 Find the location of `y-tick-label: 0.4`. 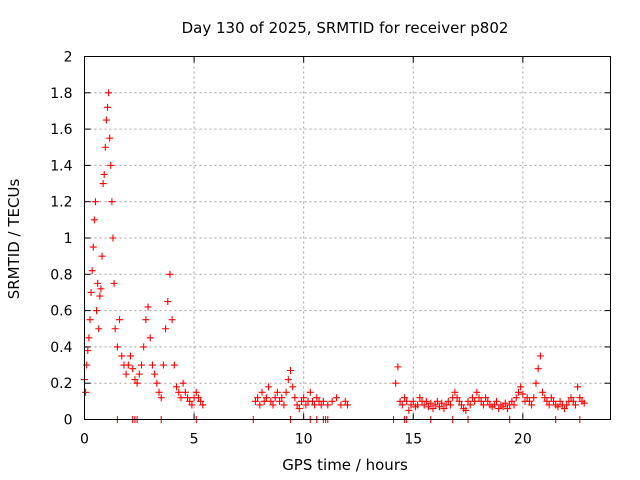

y-tick-label: 0.4 is located at coordinates (61, 348).